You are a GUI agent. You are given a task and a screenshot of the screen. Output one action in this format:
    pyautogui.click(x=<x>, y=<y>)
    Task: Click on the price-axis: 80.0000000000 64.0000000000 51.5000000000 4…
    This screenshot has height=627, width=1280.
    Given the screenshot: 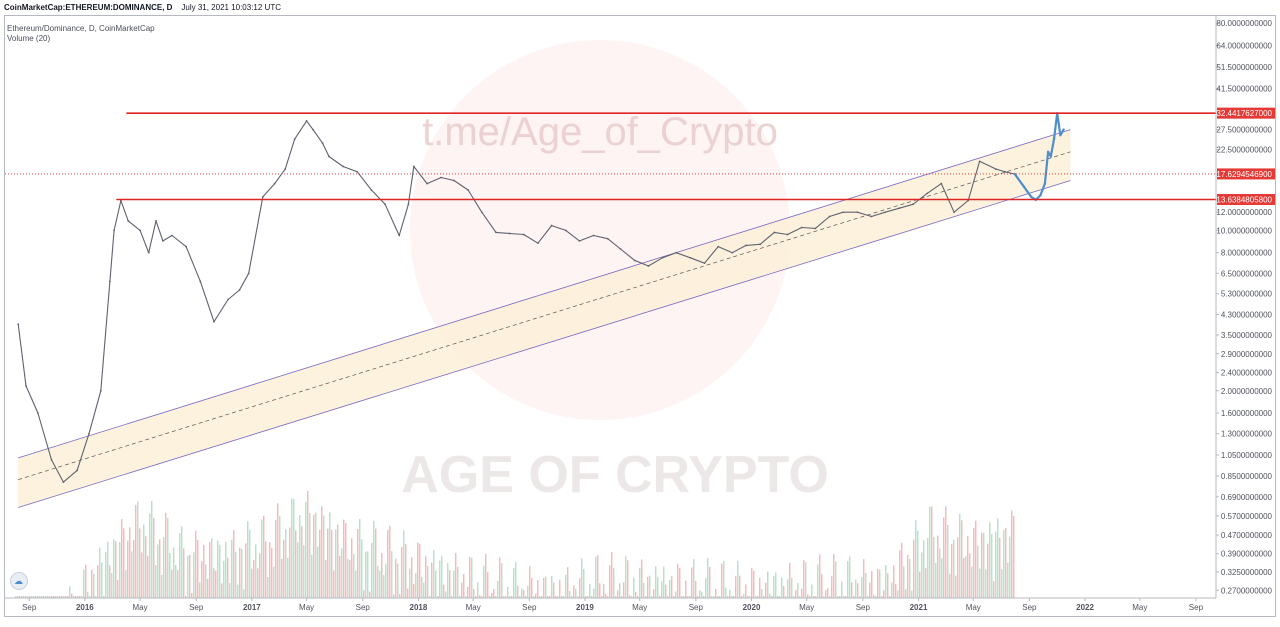 What is the action you would take?
    pyautogui.click(x=1245, y=307)
    